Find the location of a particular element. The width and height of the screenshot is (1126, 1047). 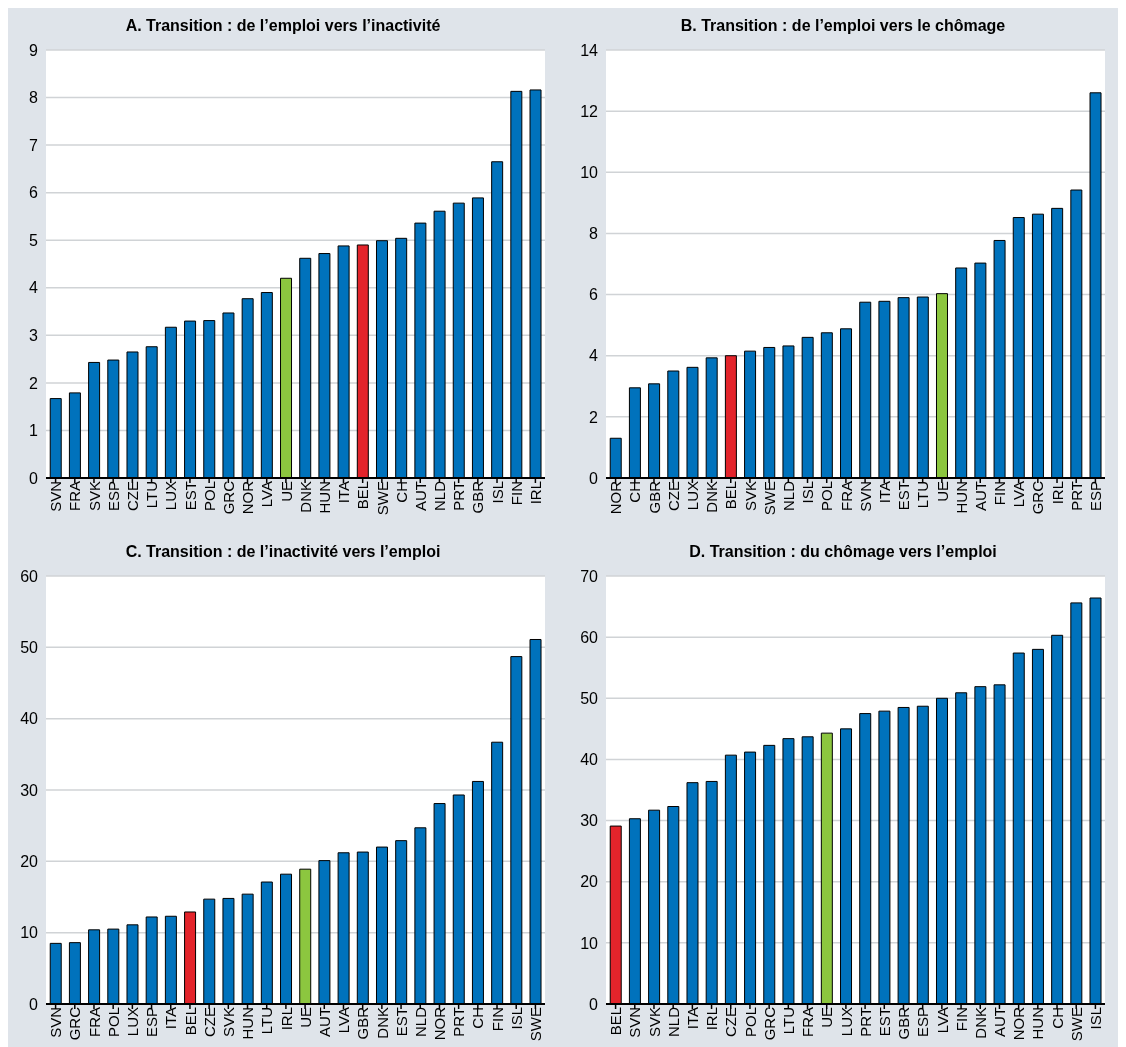

y-tick-label: 60 is located at coordinates (589, 637).